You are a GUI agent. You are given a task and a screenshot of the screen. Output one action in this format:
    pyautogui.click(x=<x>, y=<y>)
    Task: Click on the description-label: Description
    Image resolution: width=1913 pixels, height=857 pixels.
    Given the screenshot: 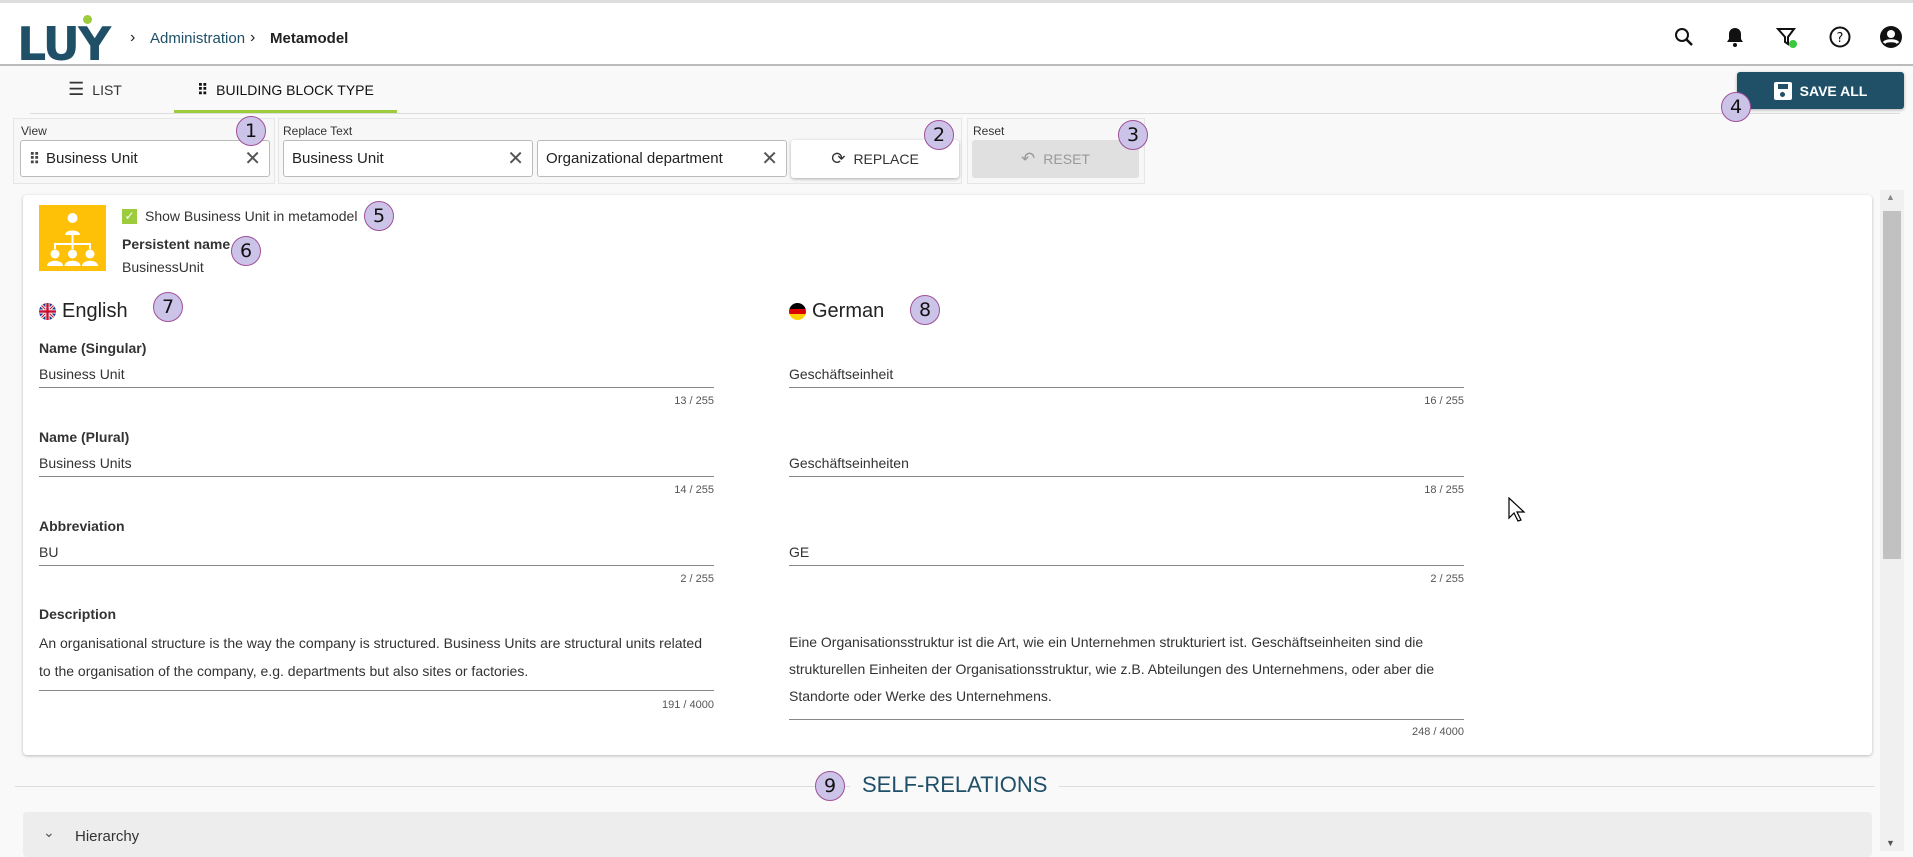 What is the action you would take?
    pyautogui.click(x=78, y=614)
    